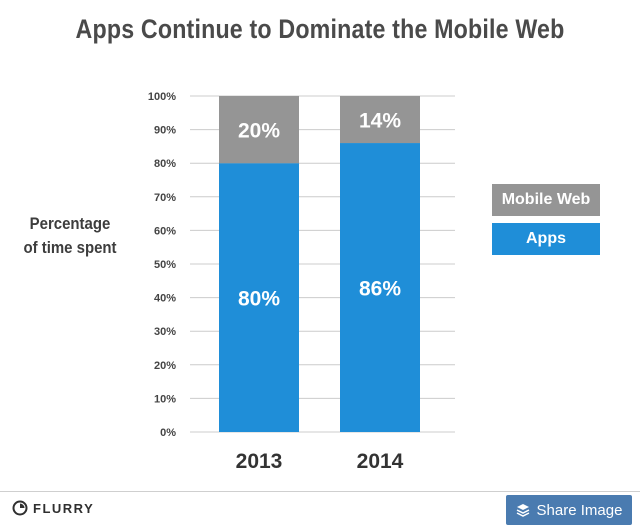  I want to click on x-tick-label: 2014, so click(380, 461).